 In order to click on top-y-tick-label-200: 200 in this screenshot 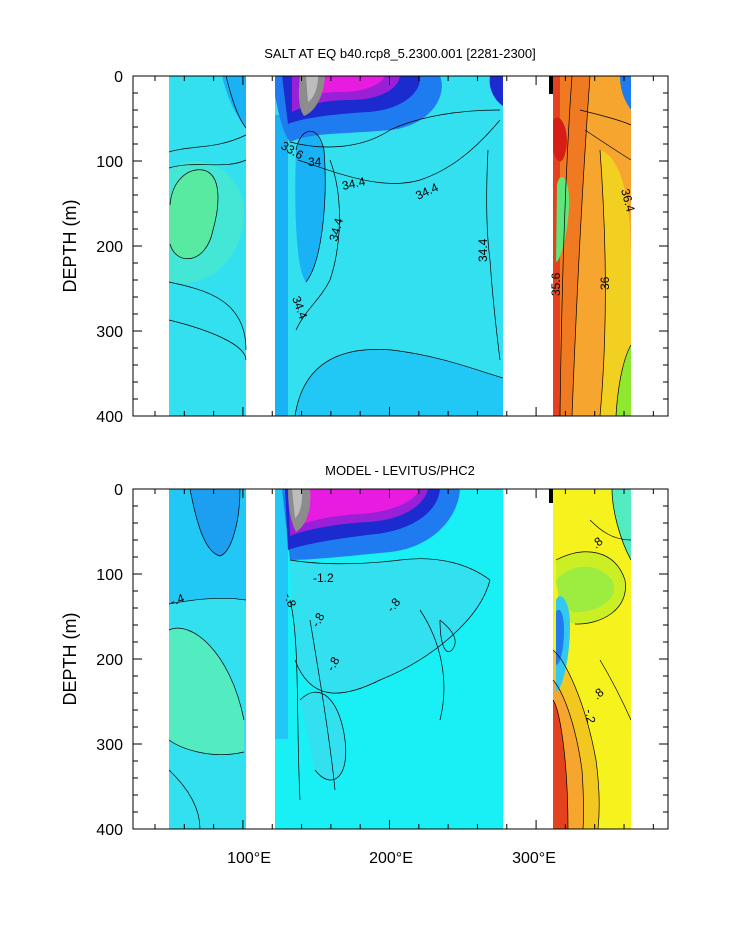, I will do `click(109, 247)`.